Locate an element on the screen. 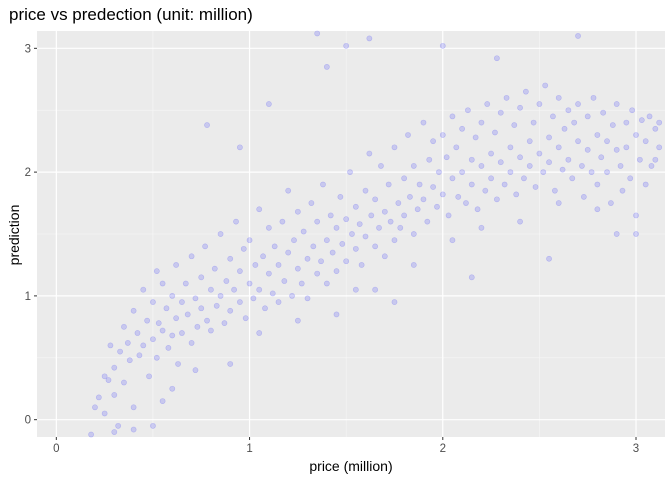 The image size is (672, 480). y-axis-title: prediction is located at coordinates (14, 235).